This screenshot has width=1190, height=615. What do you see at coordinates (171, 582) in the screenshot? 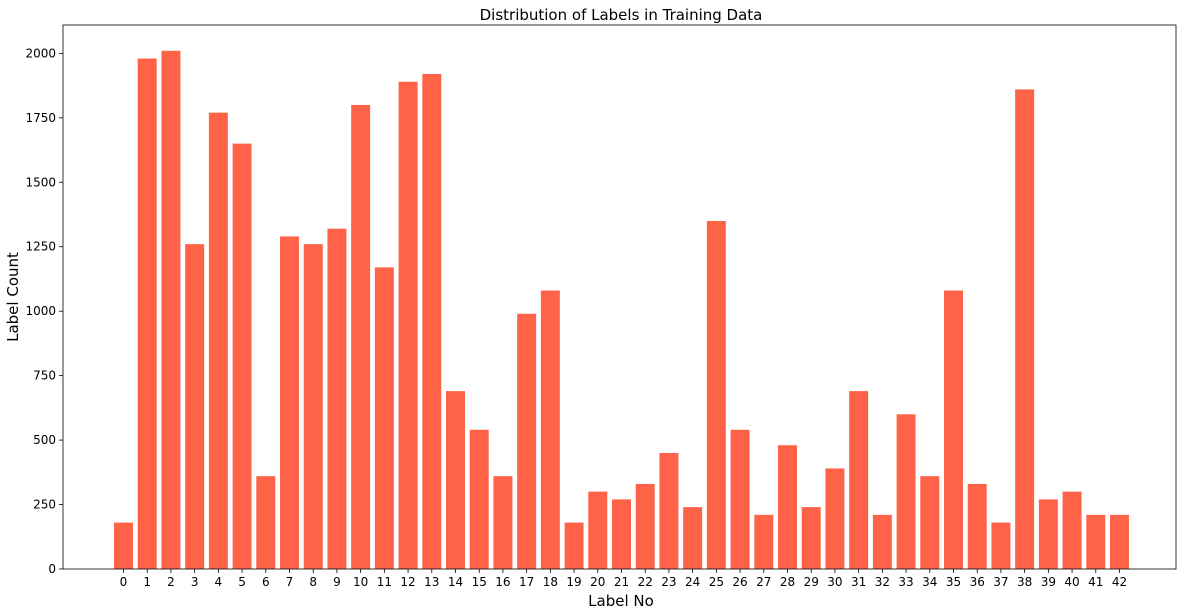
I see `x-tick-label-2: 2` at bounding box center [171, 582].